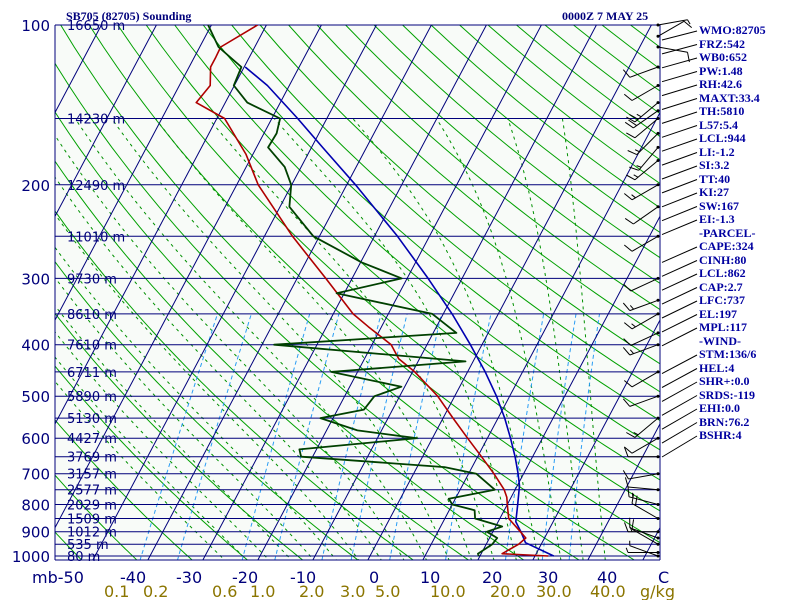 The height and width of the screenshot is (600, 800). I want to click on index-entry: RH:42.6, so click(720, 84).